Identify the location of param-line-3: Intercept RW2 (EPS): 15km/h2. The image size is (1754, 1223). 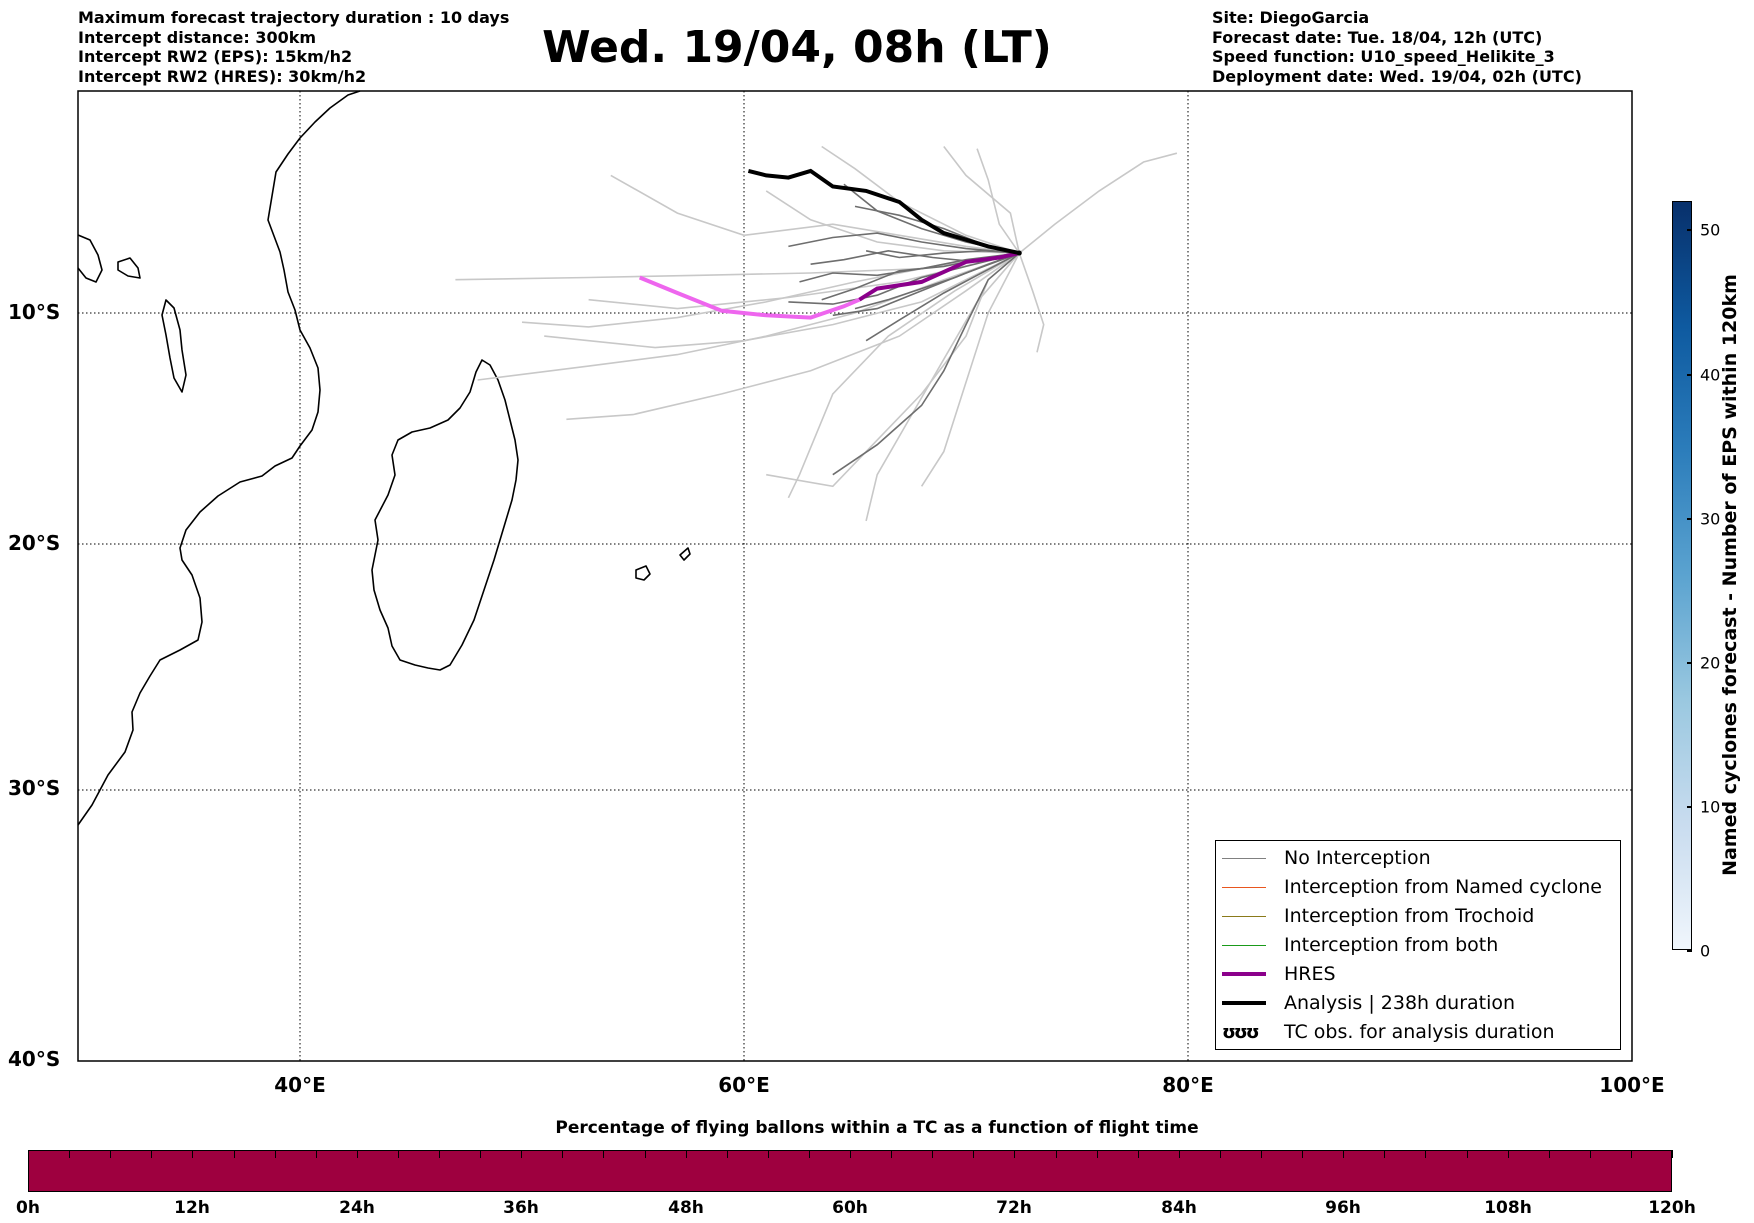
(215, 56).